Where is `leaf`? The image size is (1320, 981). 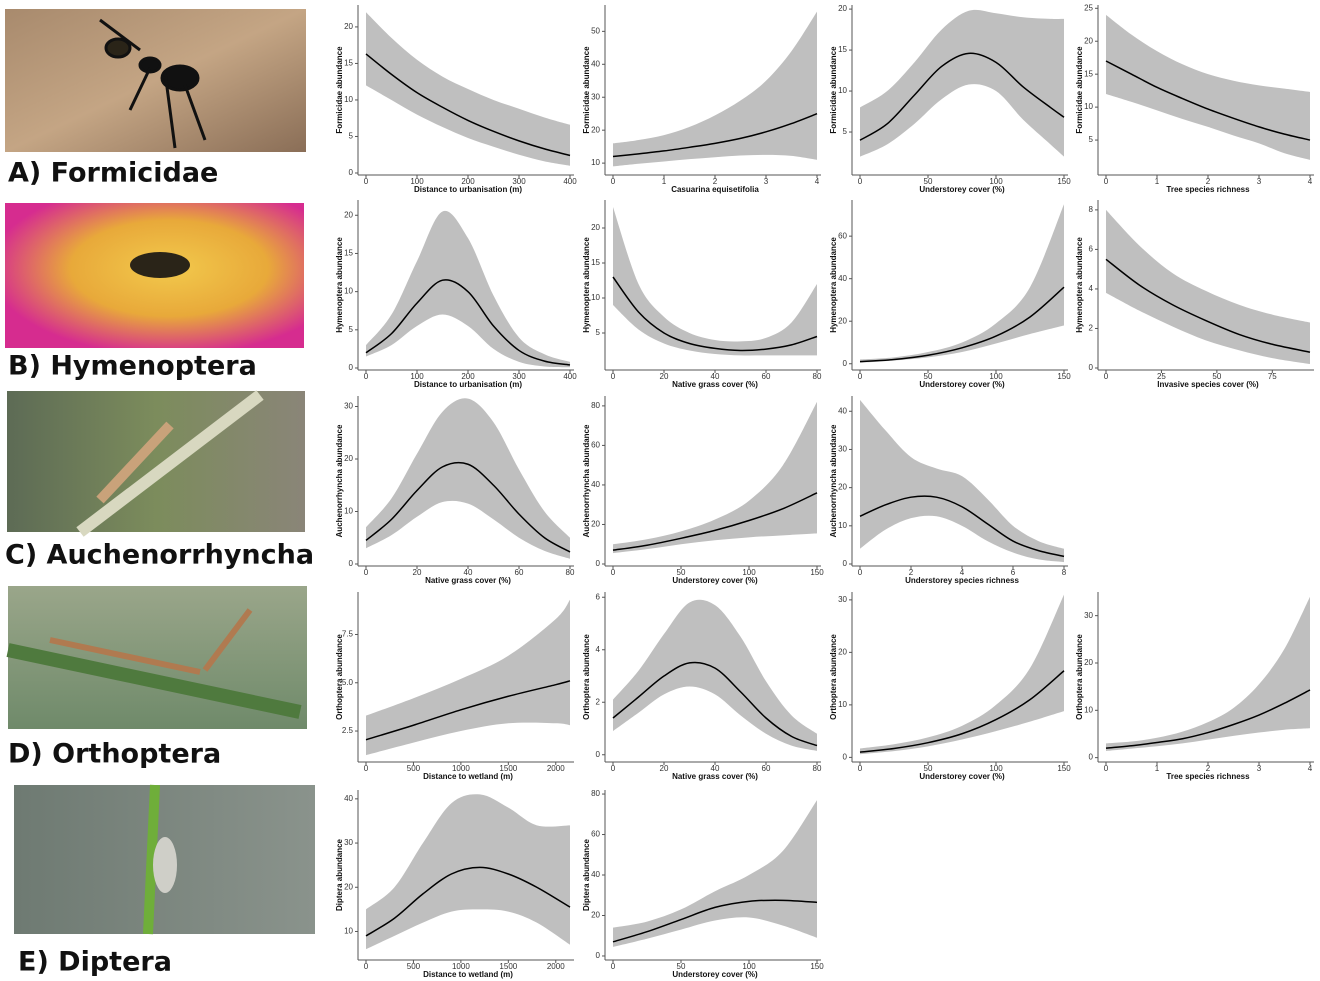 leaf is located at coordinates (154, 681).